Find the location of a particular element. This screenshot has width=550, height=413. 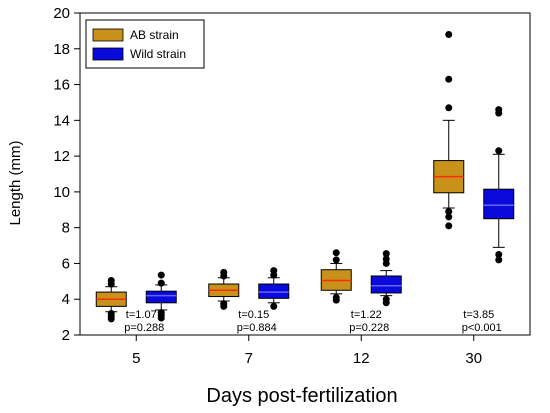

y-tick-label: 18 is located at coordinates (61, 49).